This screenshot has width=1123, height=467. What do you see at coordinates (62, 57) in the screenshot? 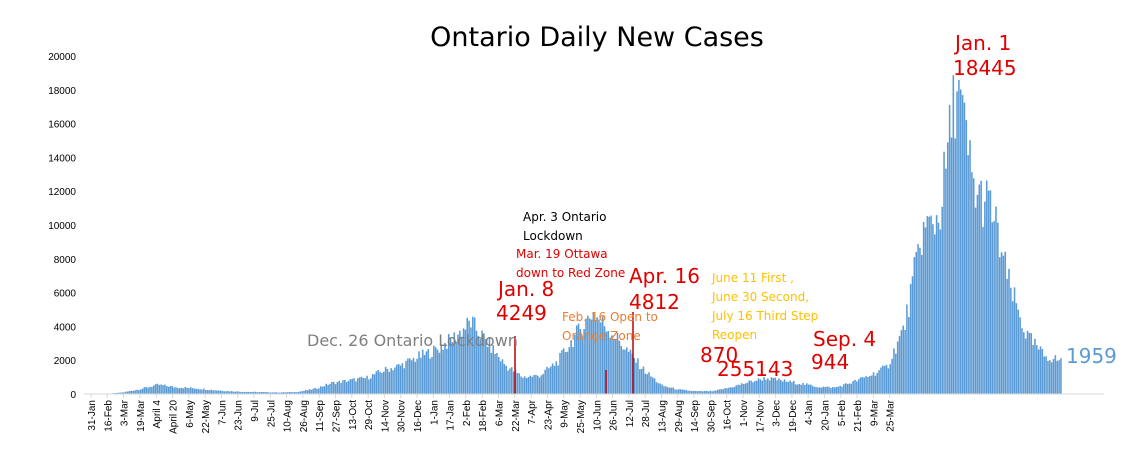
I see `y-tick-label: 20000` at bounding box center [62, 57].